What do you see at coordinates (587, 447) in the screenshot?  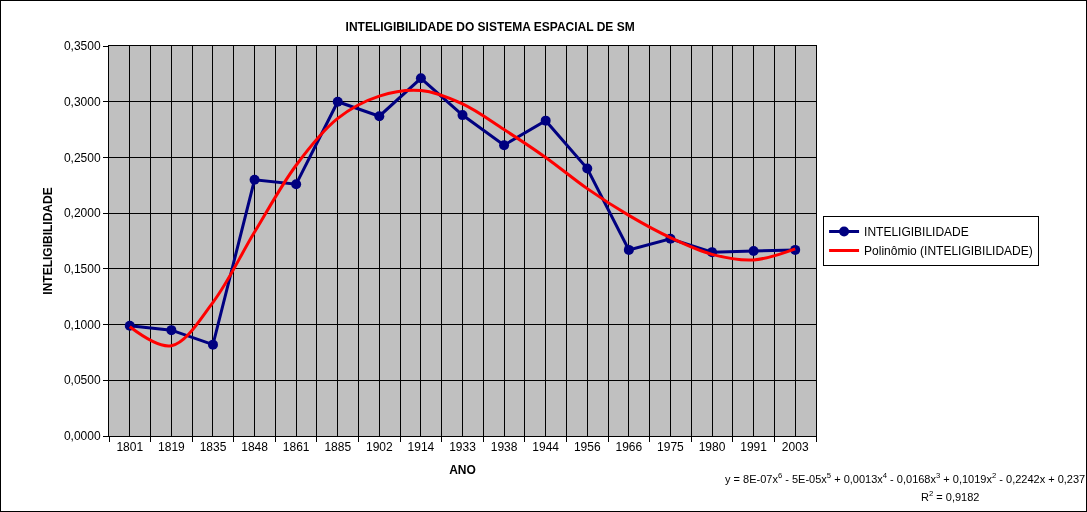 I see `x-tick-label: 1956` at bounding box center [587, 447].